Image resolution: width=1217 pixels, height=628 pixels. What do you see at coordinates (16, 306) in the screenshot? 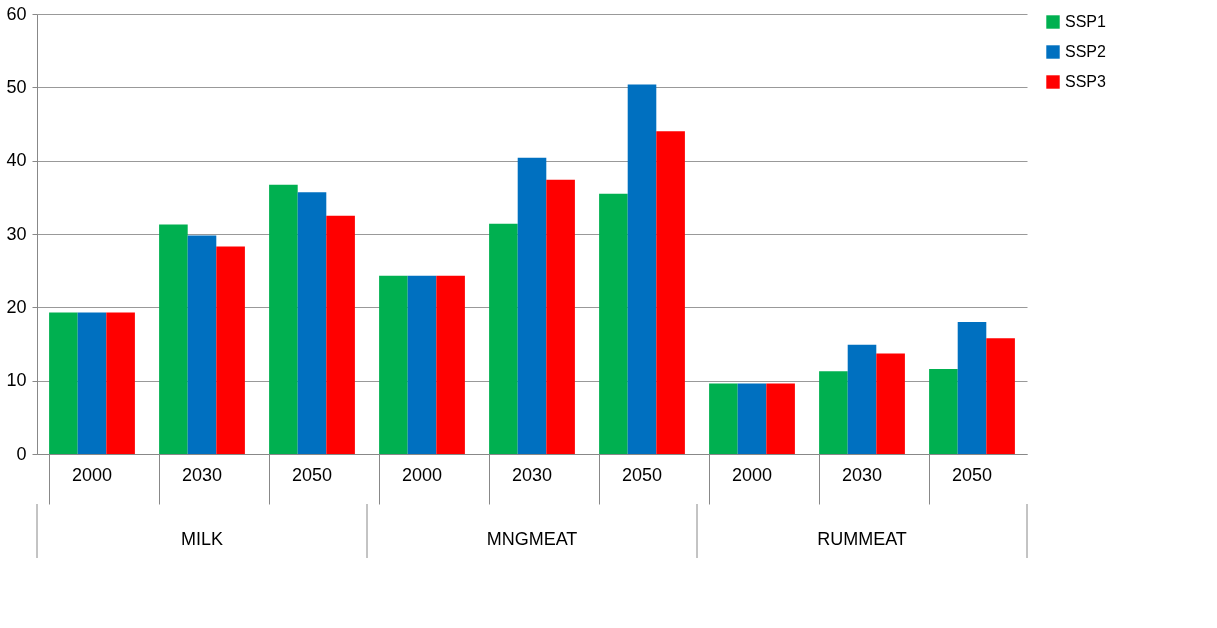
I see `y-tick-label: 20` at bounding box center [16, 306].